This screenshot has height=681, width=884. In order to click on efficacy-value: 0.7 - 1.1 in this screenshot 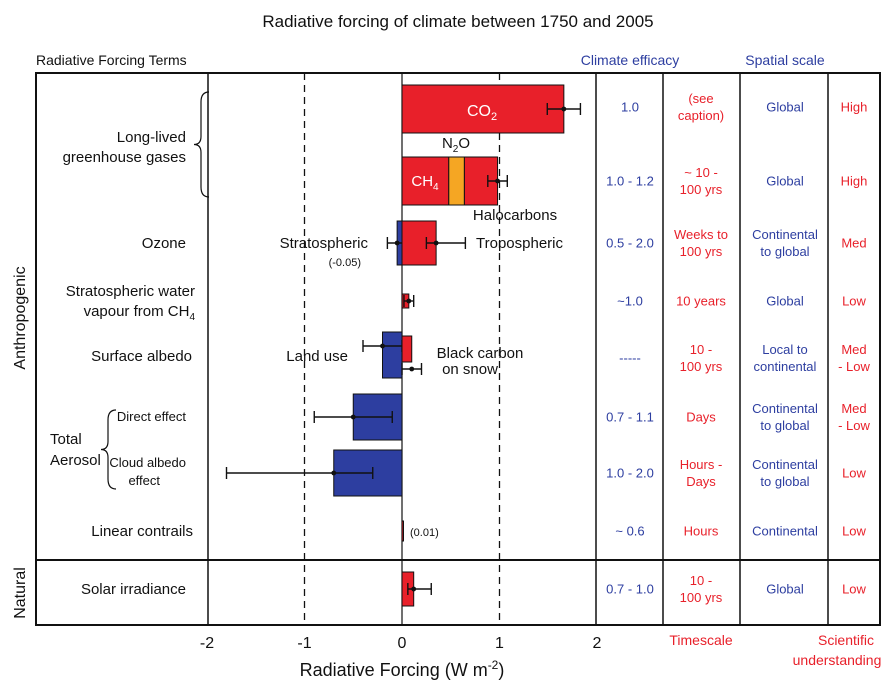, I will do `click(630, 417)`.